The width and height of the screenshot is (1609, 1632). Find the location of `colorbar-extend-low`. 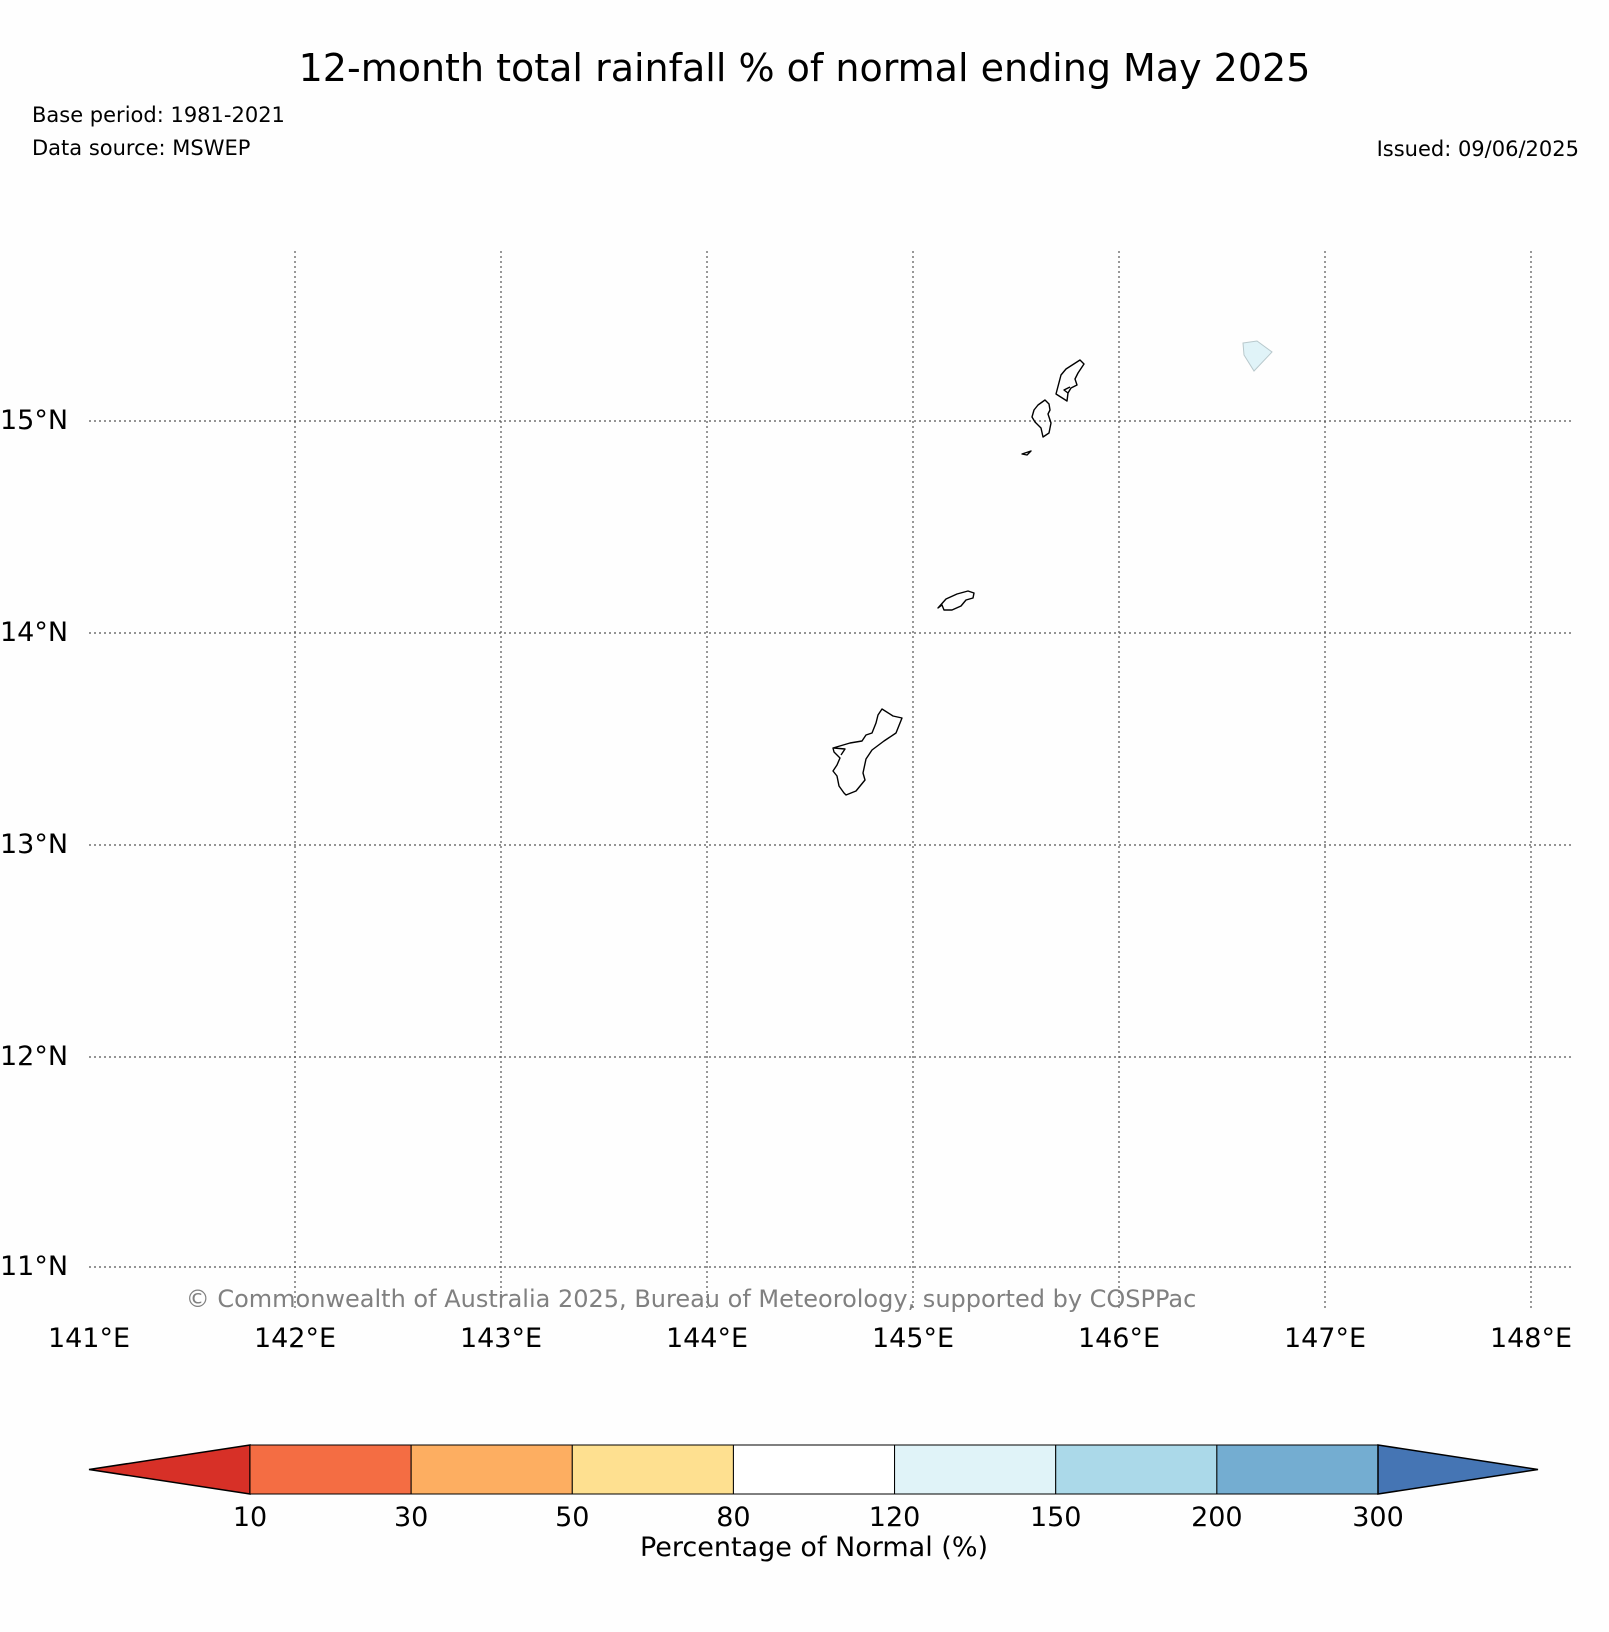

colorbar-extend-low is located at coordinates (169, 1469).